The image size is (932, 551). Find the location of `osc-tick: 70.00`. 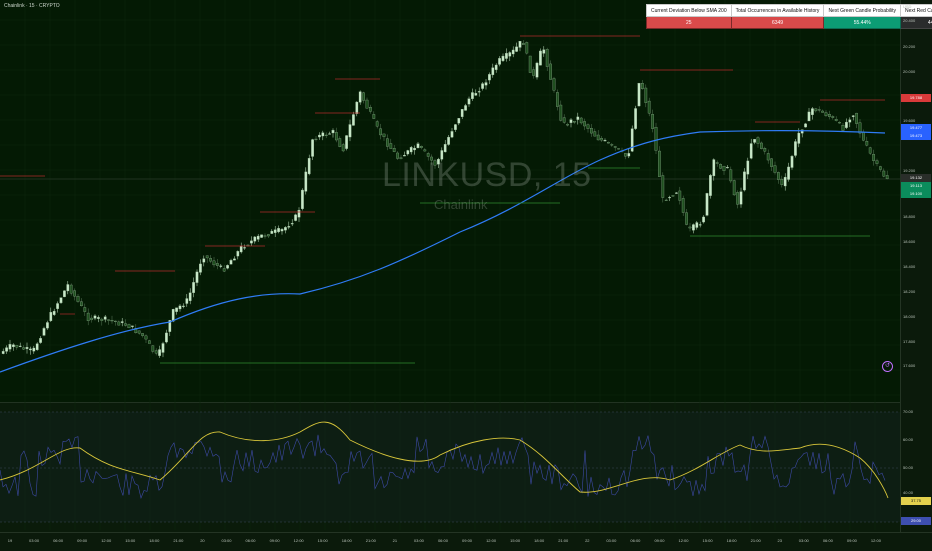

osc-tick: 70.00 is located at coordinates (908, 411).